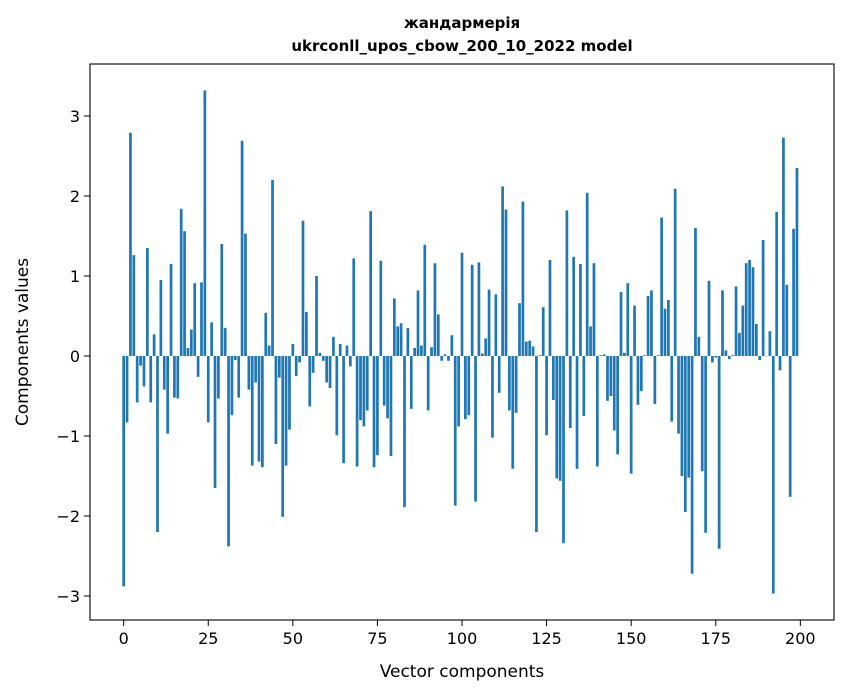 This screenshot has width=847, height=696. What do you see at coordinates (715, 638) in the screenshot?
I see `x-tick-label: 175` at bounding box center [715, 638].